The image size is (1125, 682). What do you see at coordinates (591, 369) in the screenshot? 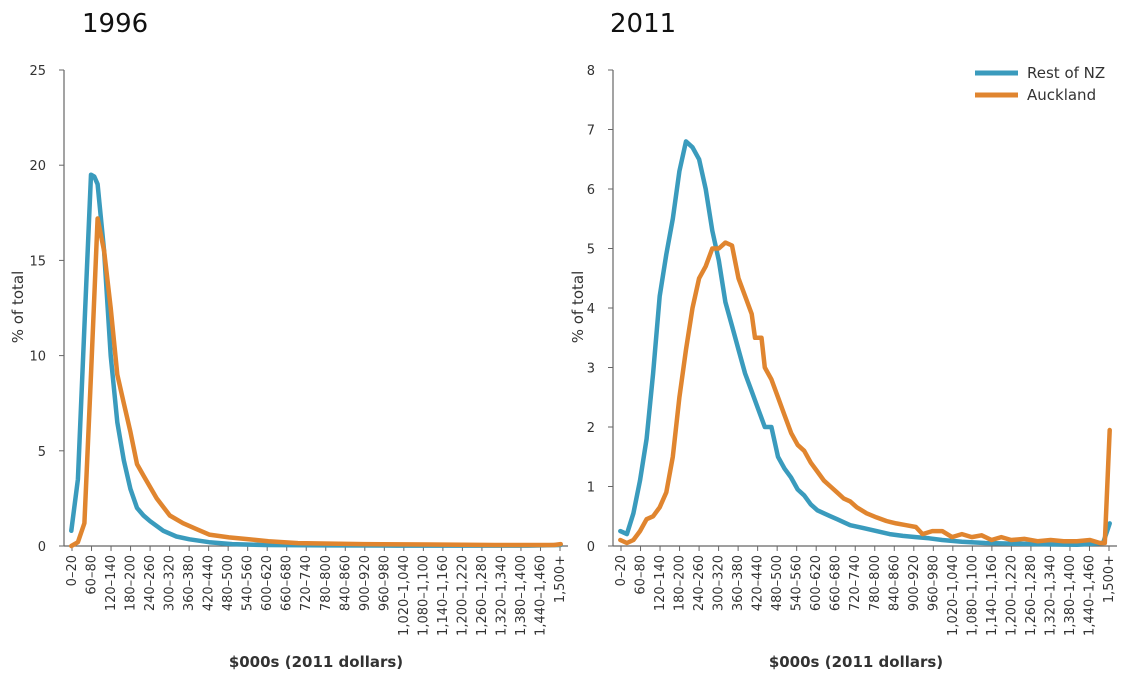
I see `y-tick-label: 3` at bounding box center [591, 369].